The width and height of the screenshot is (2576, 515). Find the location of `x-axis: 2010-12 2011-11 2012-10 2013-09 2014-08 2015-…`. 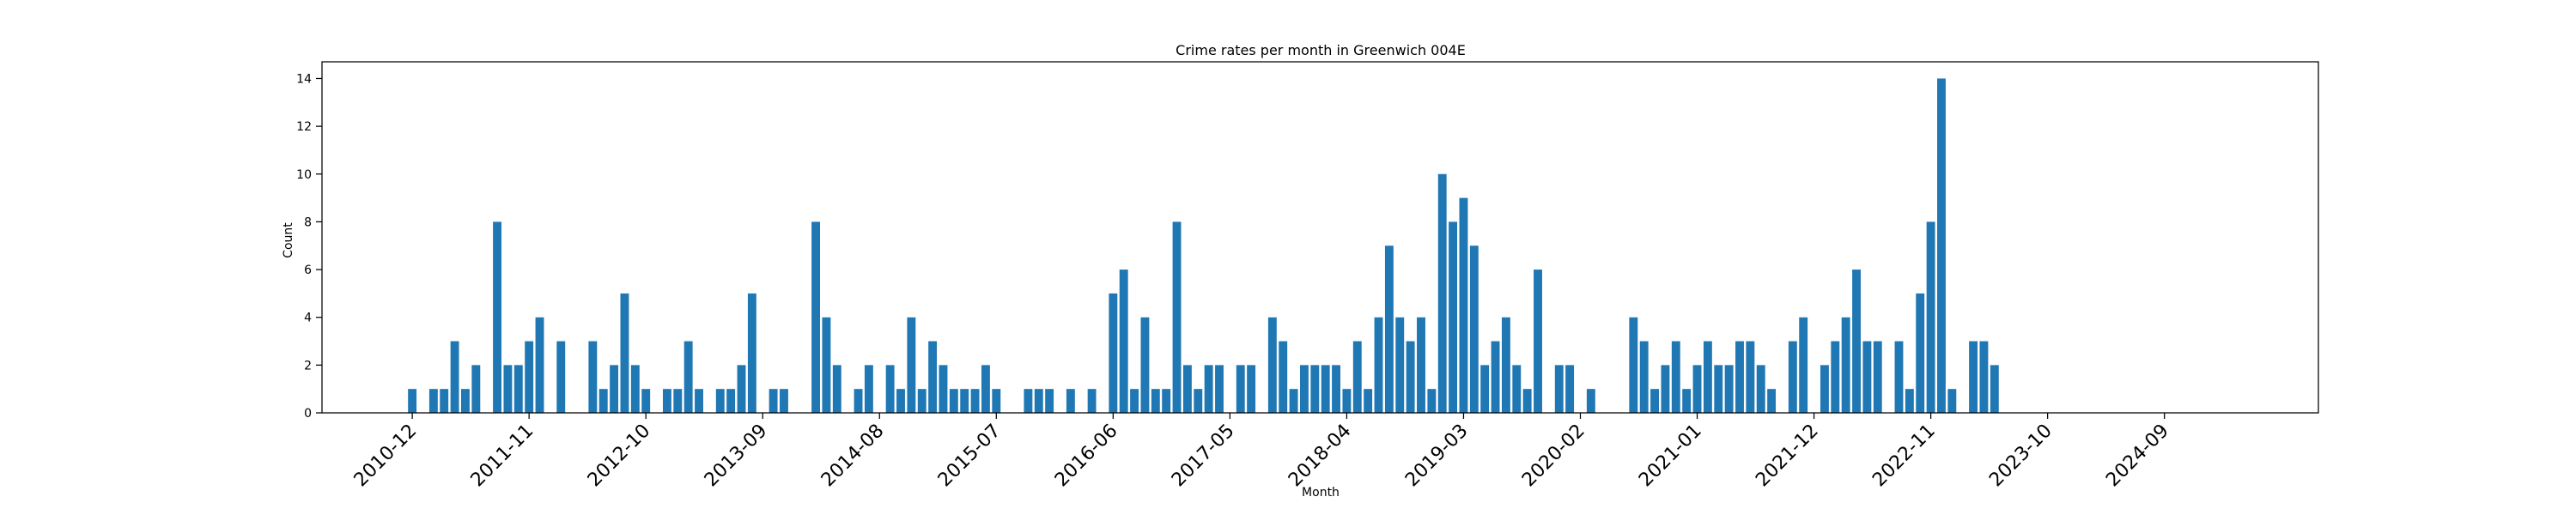

x-axis: 2010-12 2011-11 2012-10 2013-09 2014-08 2015-… is located at coordinates (1261, 452).